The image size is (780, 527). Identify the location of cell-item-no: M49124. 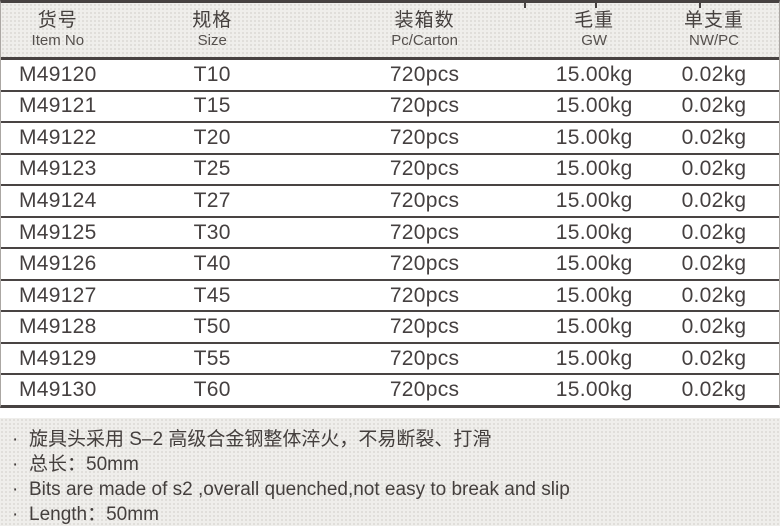
(57, 200).